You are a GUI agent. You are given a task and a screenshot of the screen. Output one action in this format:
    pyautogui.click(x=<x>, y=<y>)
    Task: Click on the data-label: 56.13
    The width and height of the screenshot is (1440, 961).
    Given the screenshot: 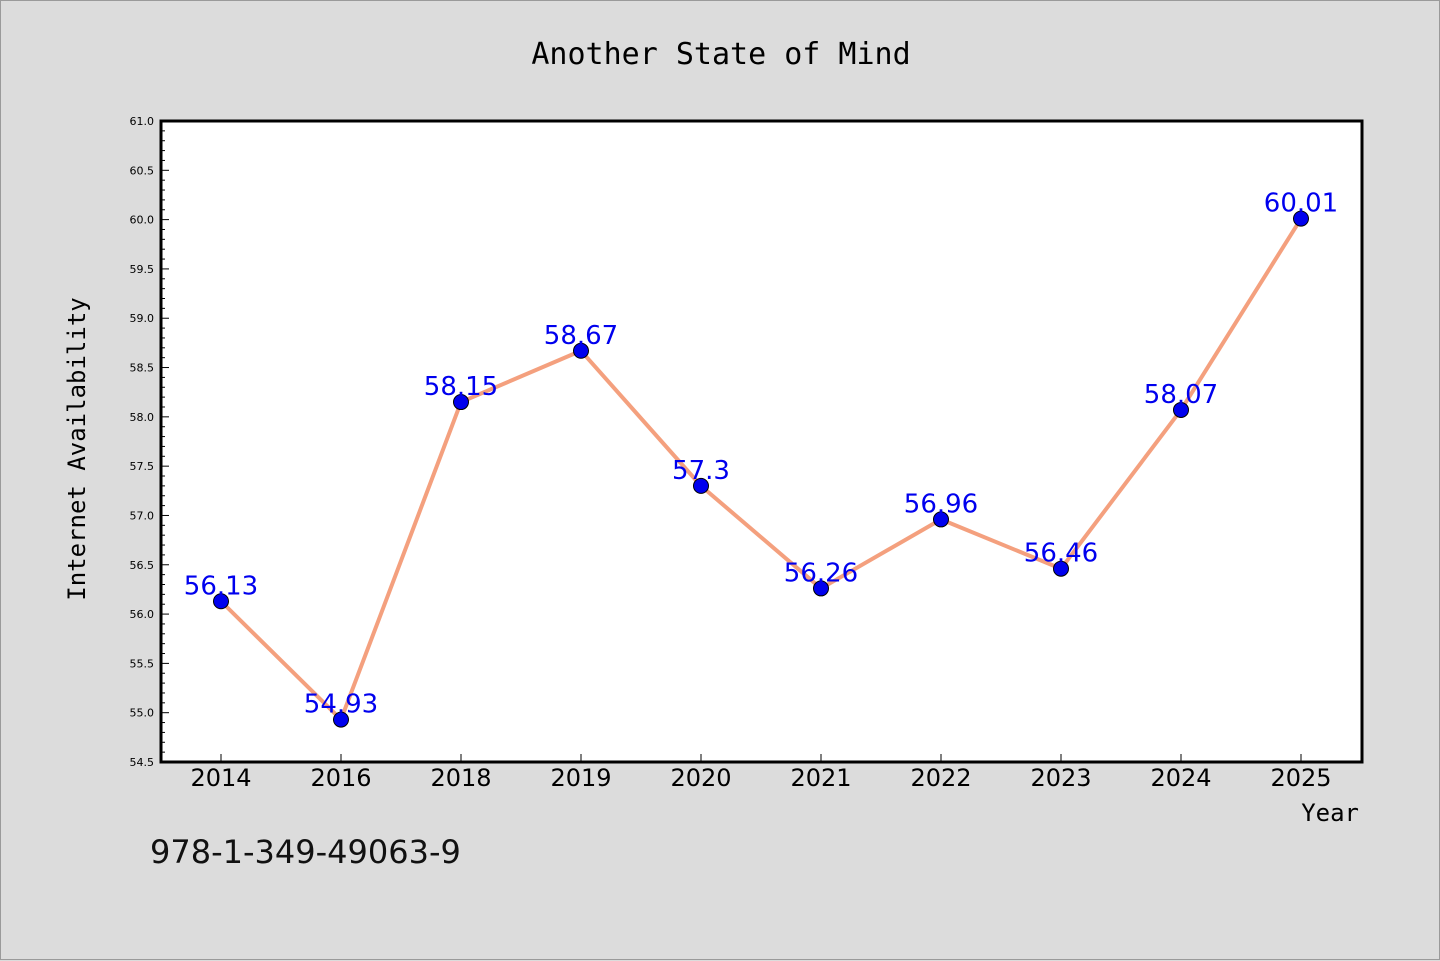 What is the action you would take?
    pyautogui.click(x=221, y=586)
    